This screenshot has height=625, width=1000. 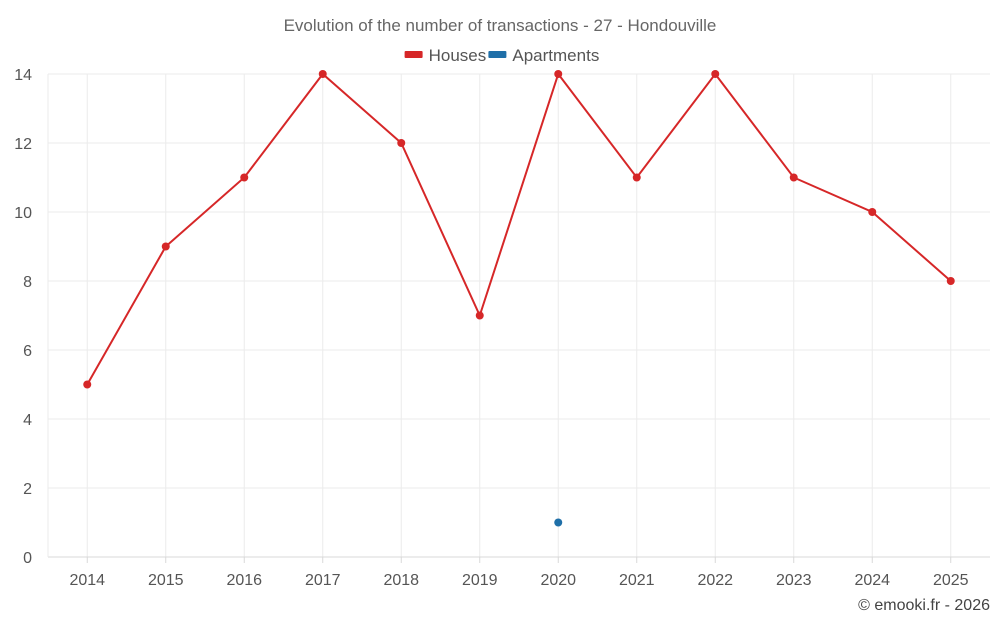 I want to click on x-tick-label: 2025, so click(x=951, y=580).